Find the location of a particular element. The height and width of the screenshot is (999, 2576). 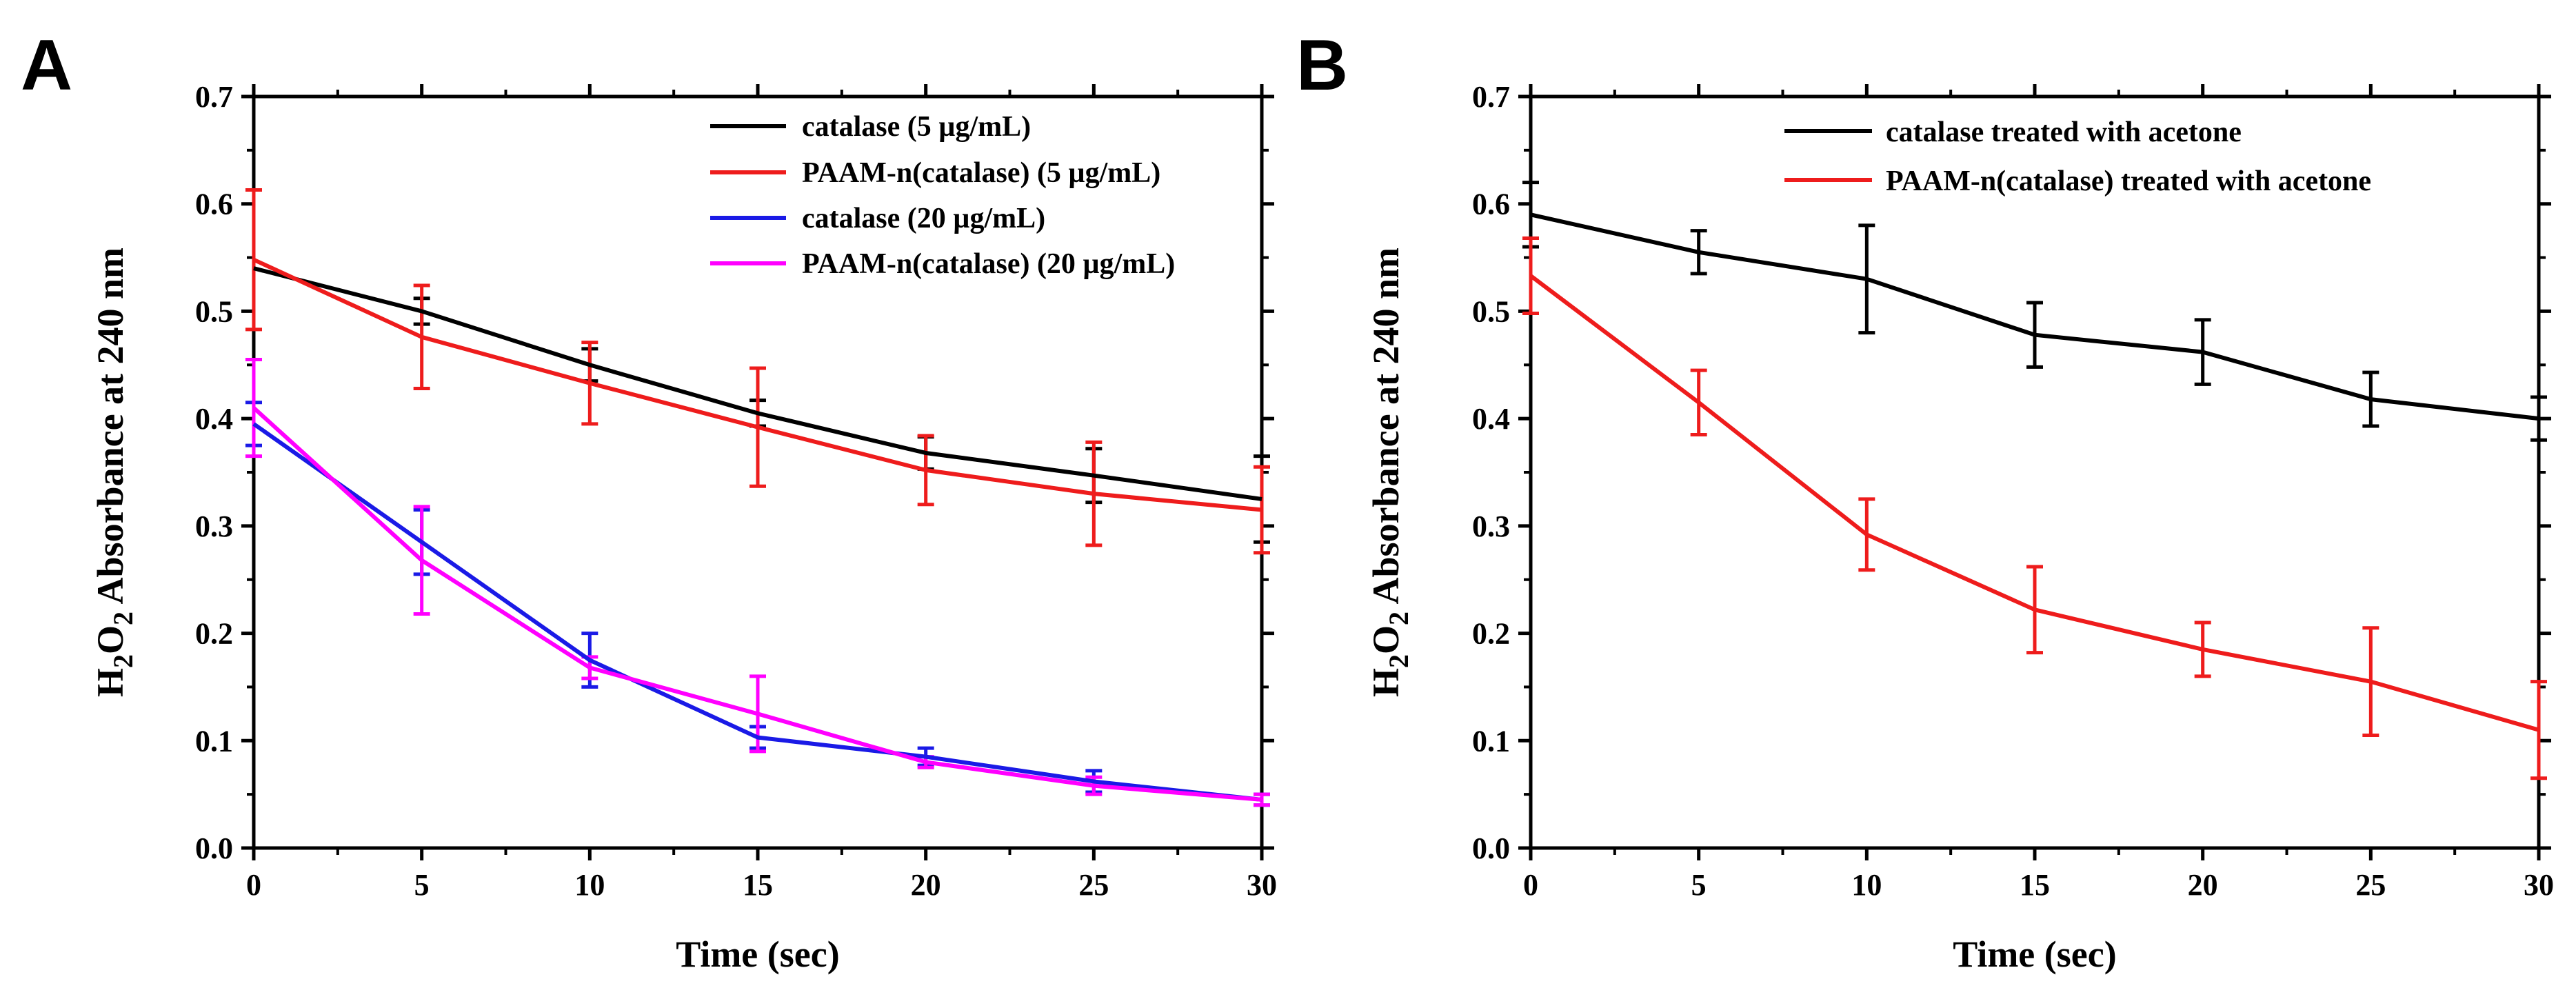

panel-a-legend-label-1: PAAM-n(catalase) (5 µg/mL) is located at coordinates (981, 173).